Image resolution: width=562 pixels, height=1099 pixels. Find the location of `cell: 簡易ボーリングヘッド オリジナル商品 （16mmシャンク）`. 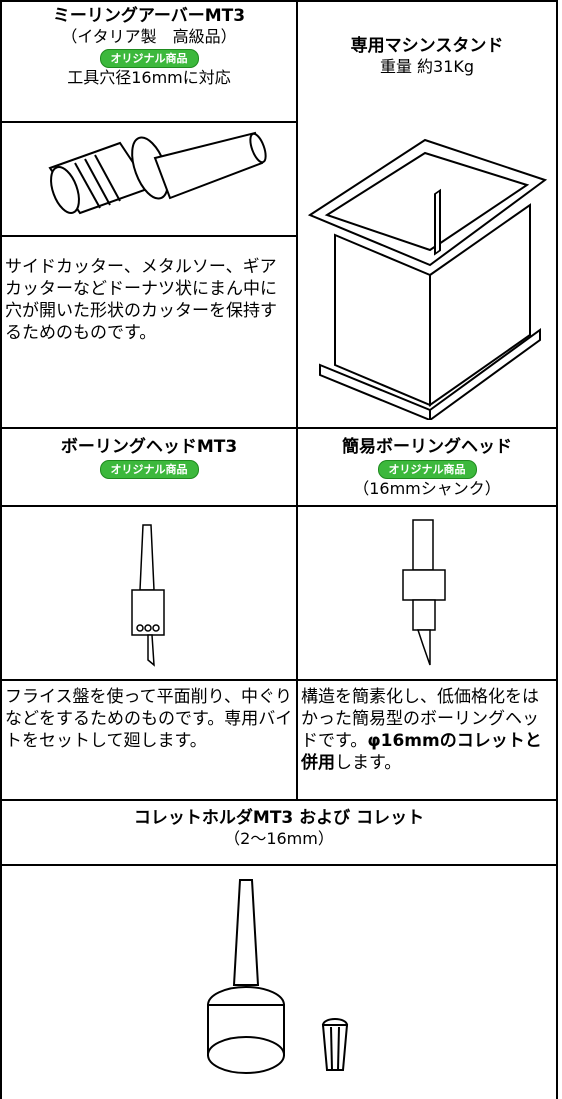

cell: 簡易ボーリングヘッド オリジナル商品 （16mmシャンク） is located at coordinates (427, 468).